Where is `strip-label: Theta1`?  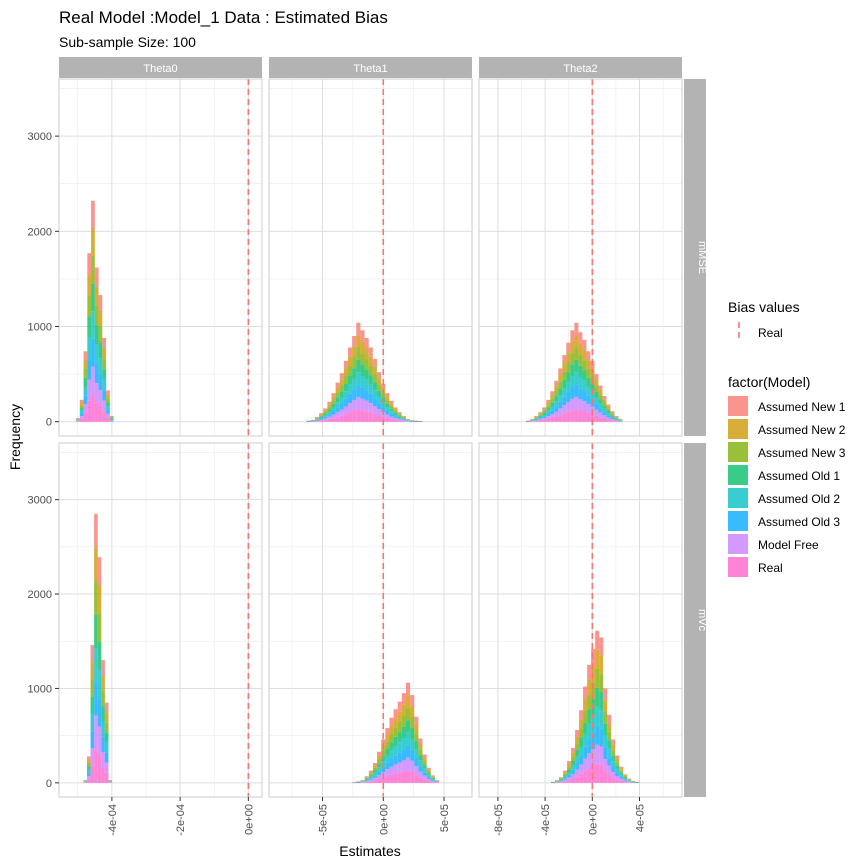
strip-label: Theta1 is located at coordinates (370, 69).